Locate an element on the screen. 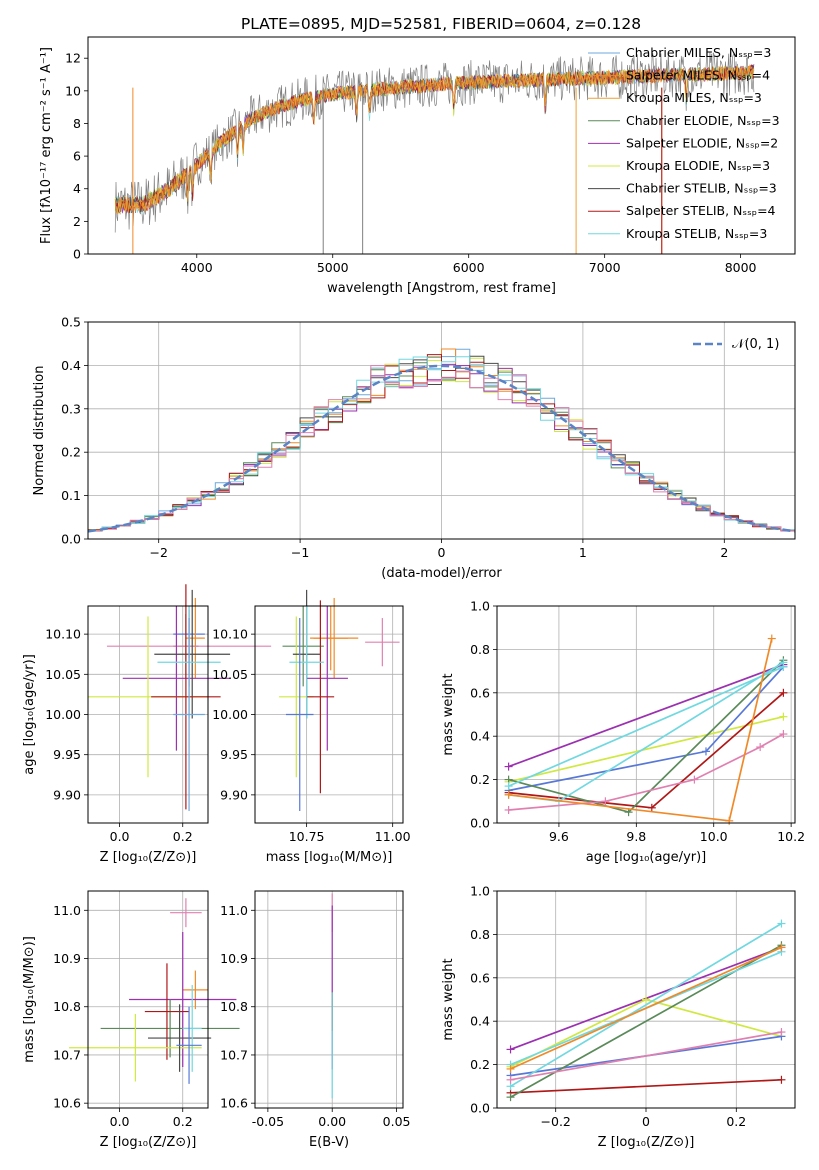  x-axis-label: wavelength [Angstrom, rest frame] is located at coordinates (441, 288).